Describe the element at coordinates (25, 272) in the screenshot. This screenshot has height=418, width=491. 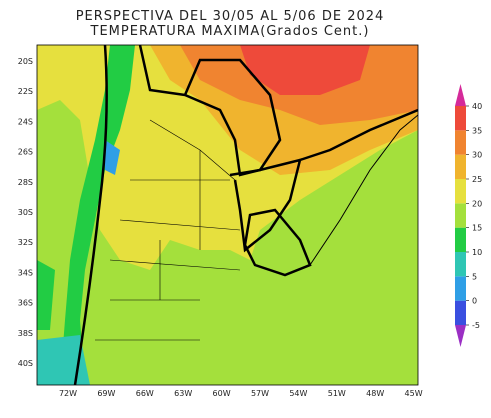
I see `lat-label: 34S` at that location.